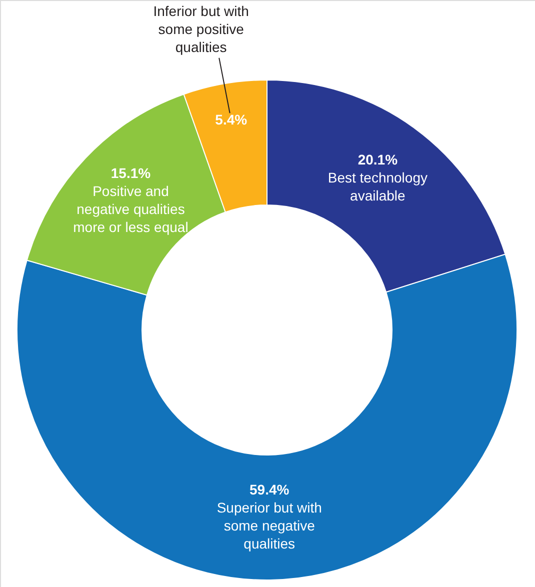 This screenshot has height=587, width=535. What do you see at coordinates (269, 525) in the screenshot?
I see `slice-label: Superior but with some negative qualities` at bounding box center [269, 525].